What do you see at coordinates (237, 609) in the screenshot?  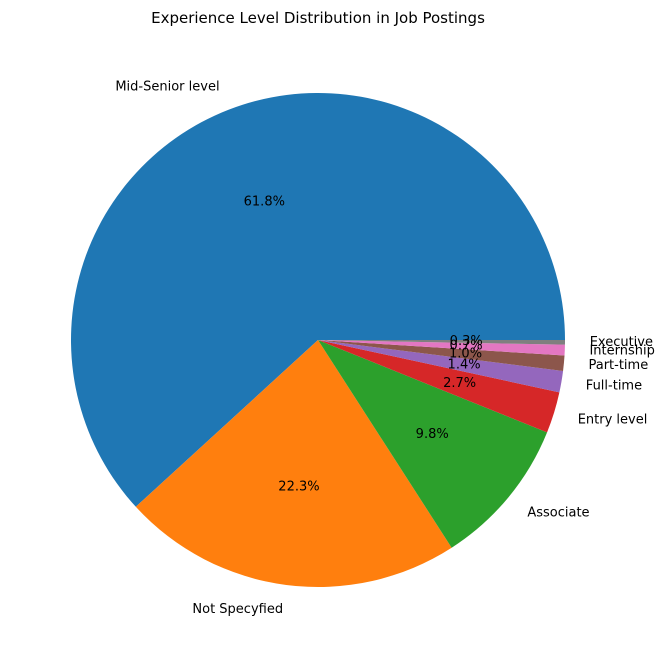 I see `category-label-not-specyfied: Not Specyfied` at bounding box center [237, 609].